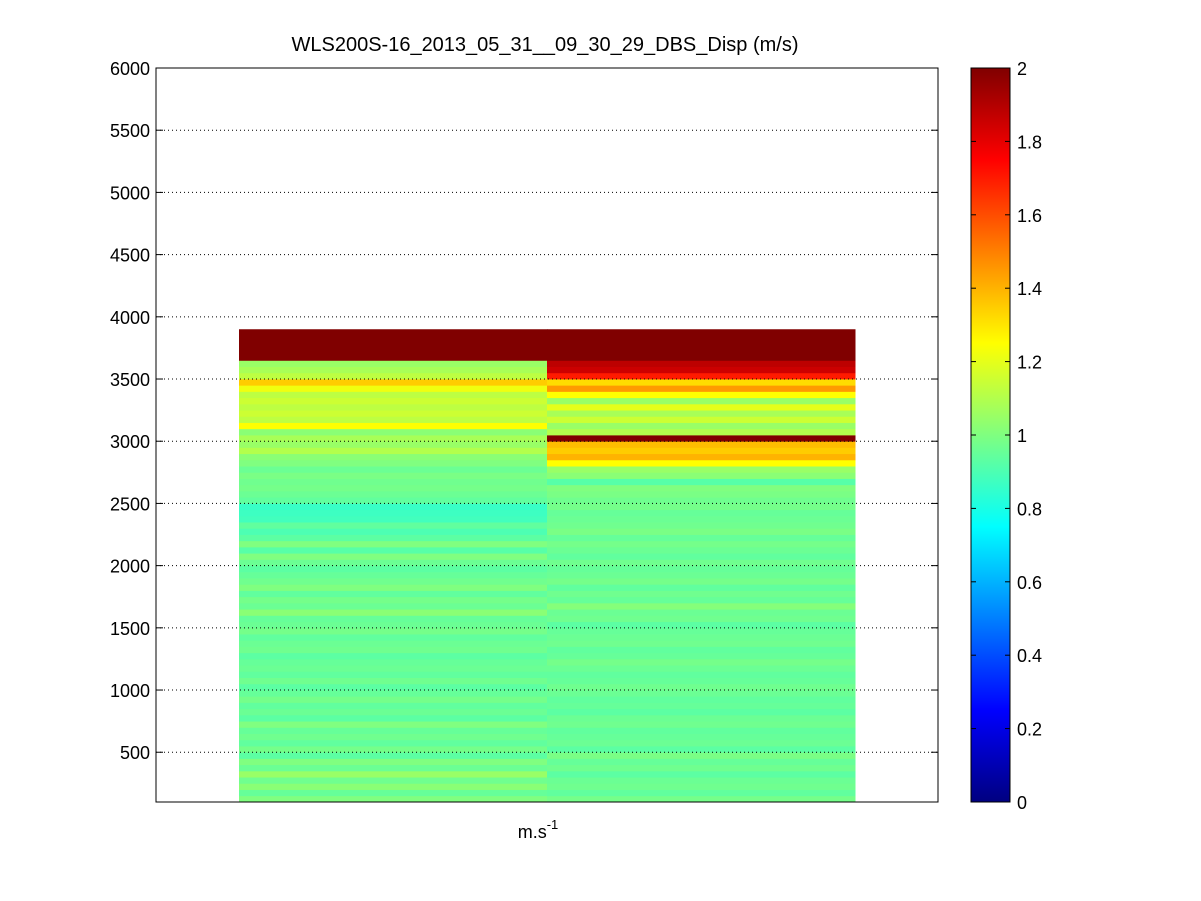 This screenshot has height=901, width=1201. I want to click on x-axis-label-base: m.s, so click(532, 832).